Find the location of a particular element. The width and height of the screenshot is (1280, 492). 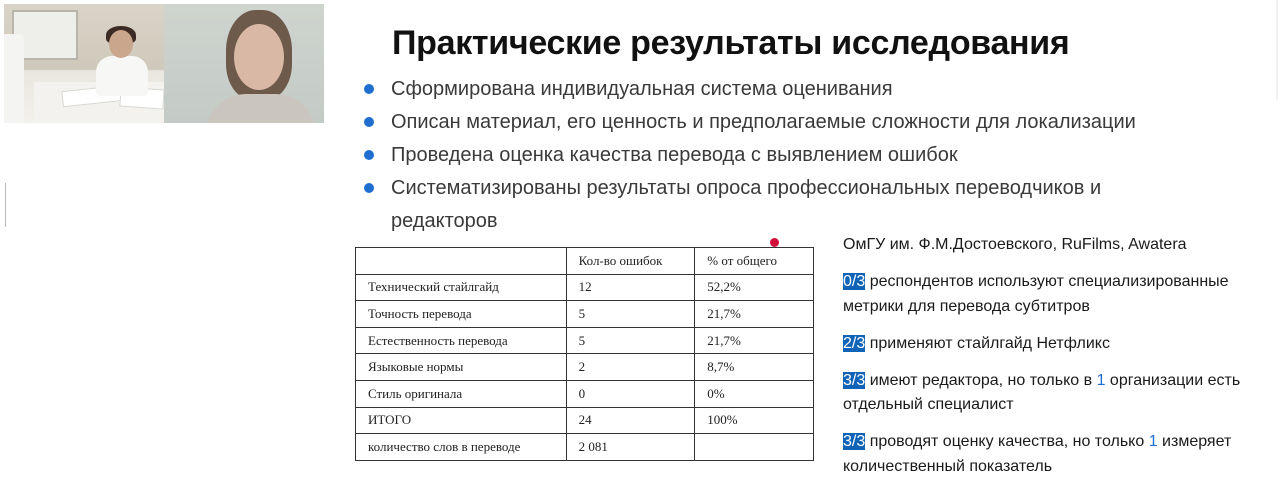

cursor-caret is located at coordinates (5, 205).